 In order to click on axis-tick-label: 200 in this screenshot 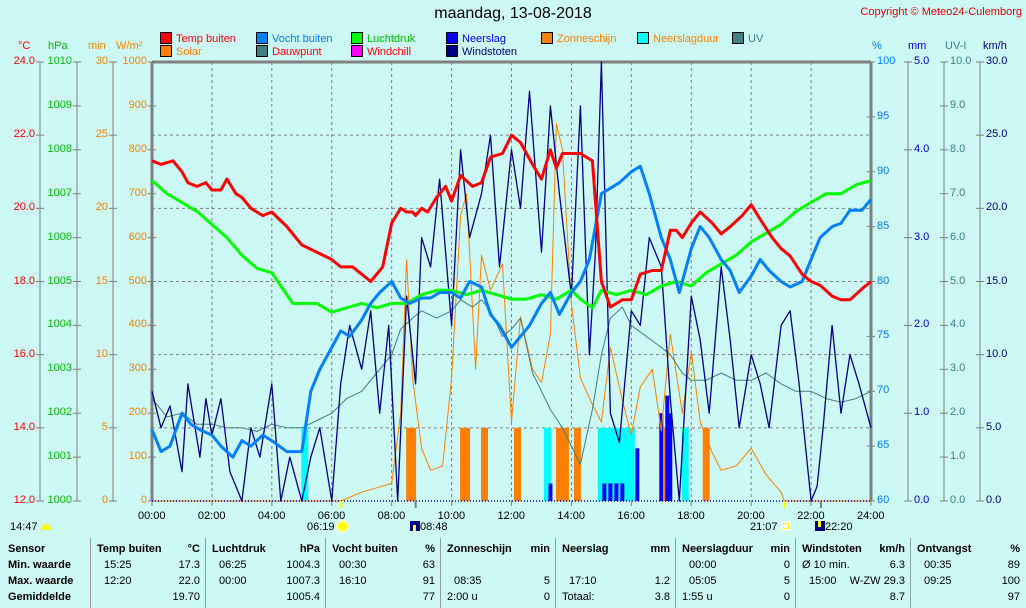, I will do `click(137, 412)`.